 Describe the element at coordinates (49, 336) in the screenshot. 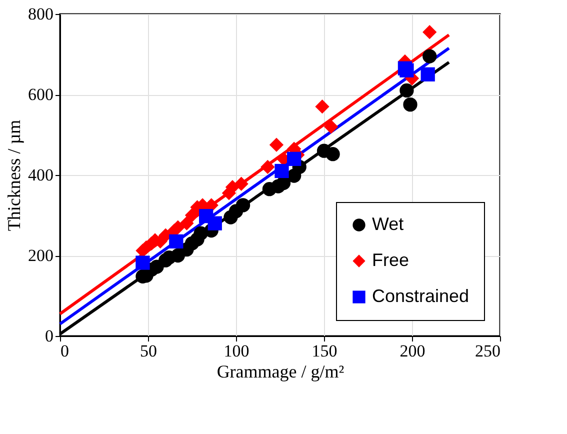

I see `y-tick-label: 0` at that location.